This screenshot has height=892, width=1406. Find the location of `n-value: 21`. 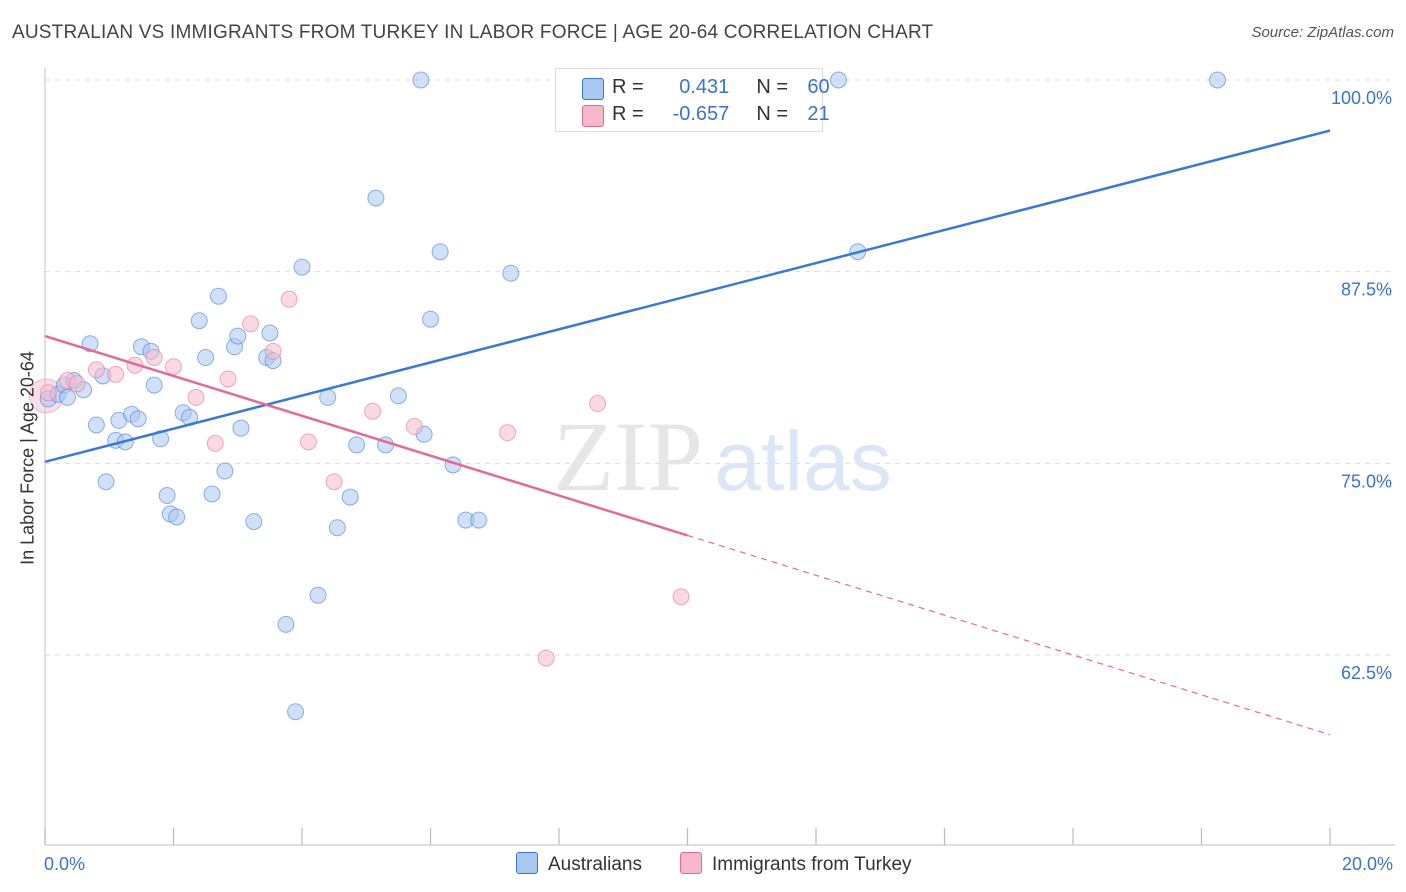

n-value: 21 is located at coordinates (818, 114).